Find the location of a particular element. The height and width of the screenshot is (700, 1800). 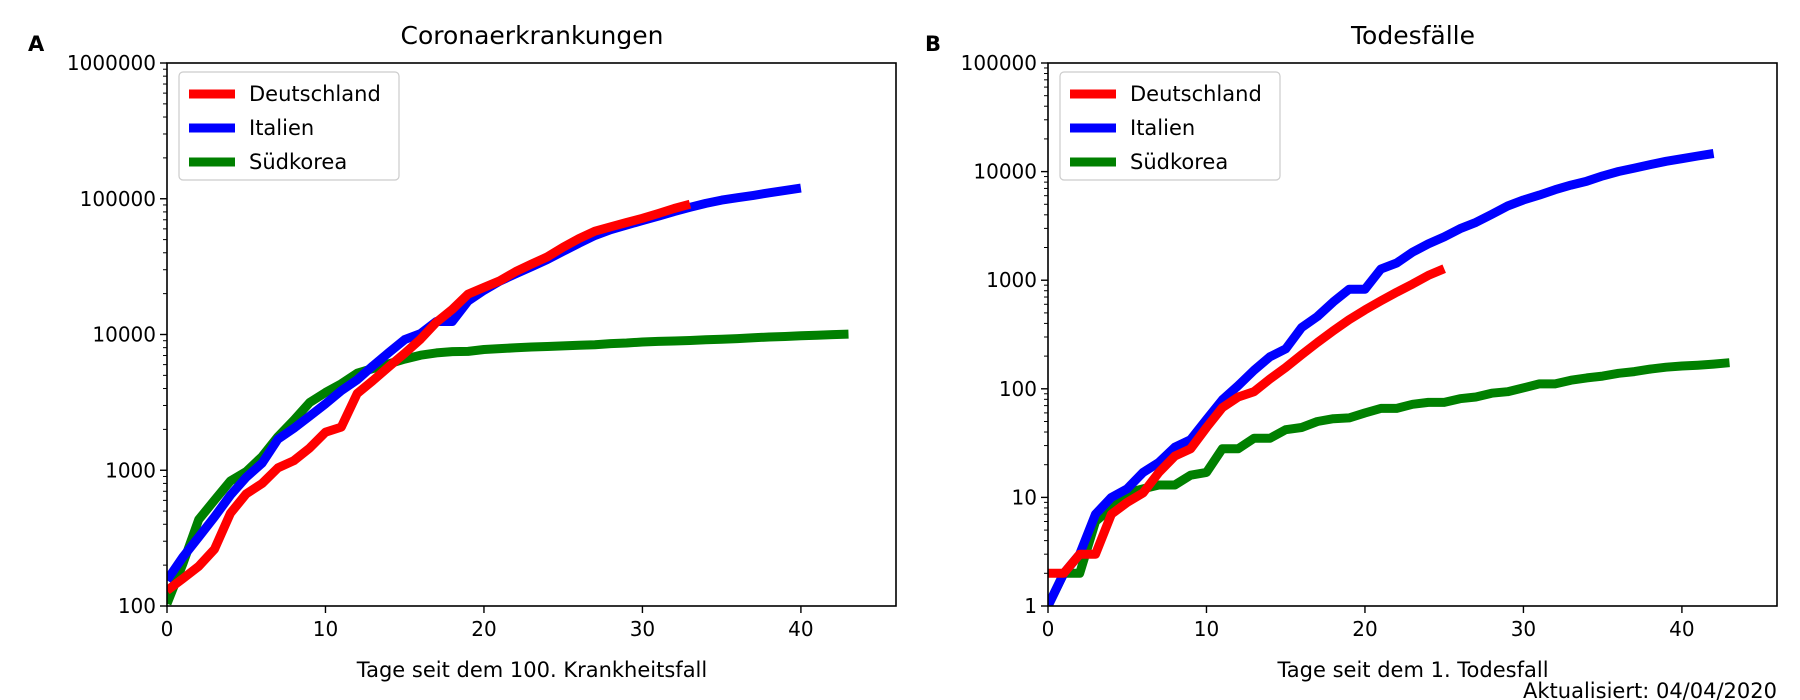

x-axis-b: 0 10 20 30 40 is located at coordinates (1368, 623).